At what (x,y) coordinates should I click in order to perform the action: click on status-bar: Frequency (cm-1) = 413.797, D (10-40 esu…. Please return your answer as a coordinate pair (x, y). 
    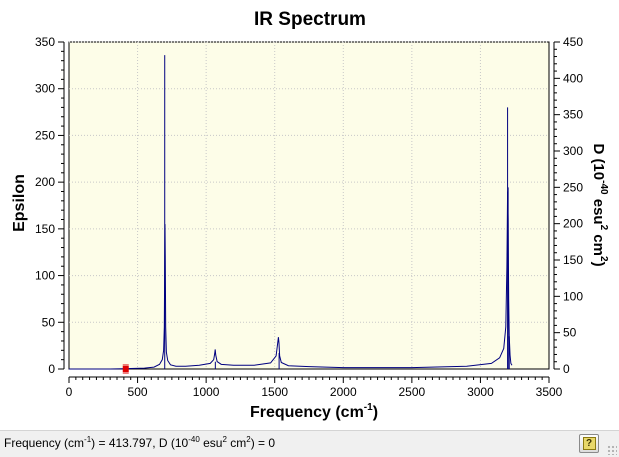
    Looking at the image, I should click on (309, 443).